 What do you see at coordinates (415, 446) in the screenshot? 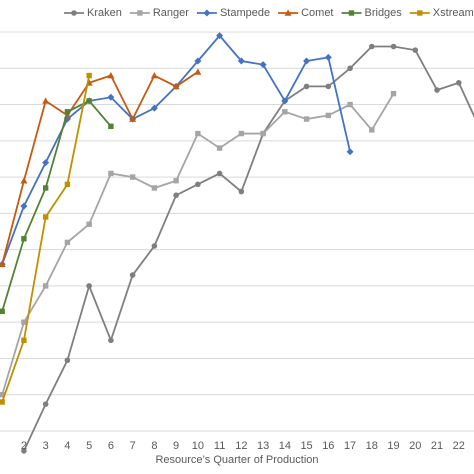
I see `x-tick-label: 20` at bounding box center [415, 446].